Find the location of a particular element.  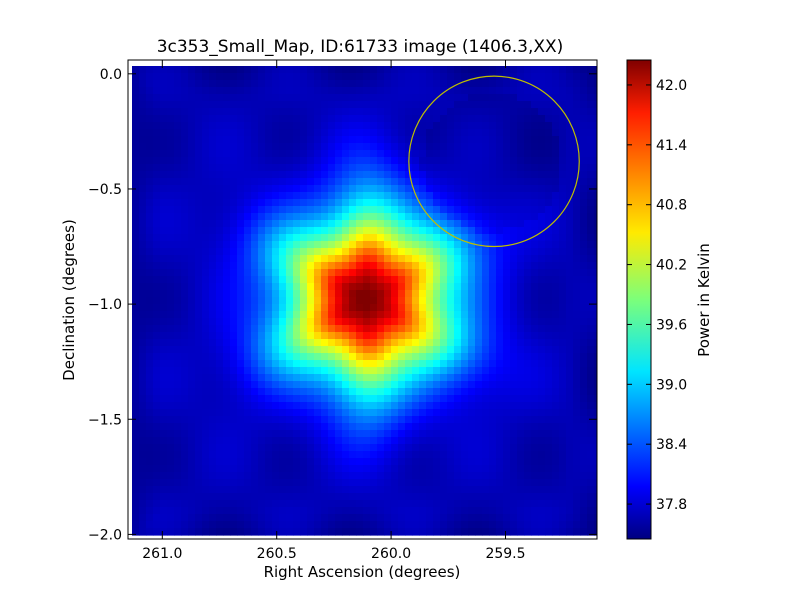

y-tick-label: 0.0 is located at coordinates (111, 75).